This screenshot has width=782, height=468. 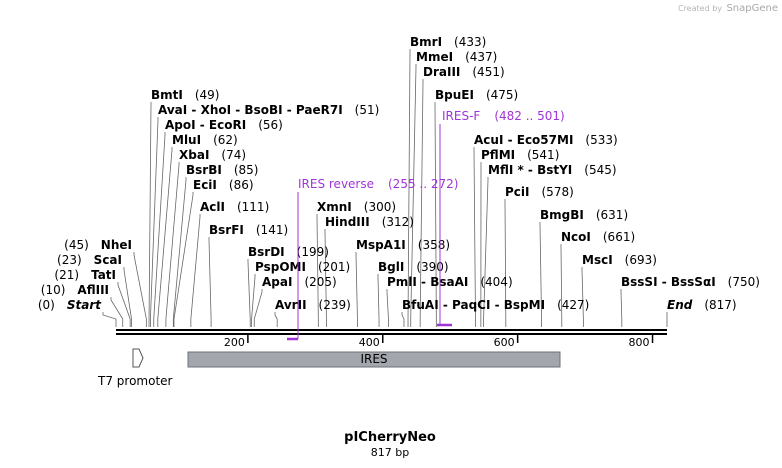 I want to click on enzyme-name: EciI, so click(x=205, y=185).